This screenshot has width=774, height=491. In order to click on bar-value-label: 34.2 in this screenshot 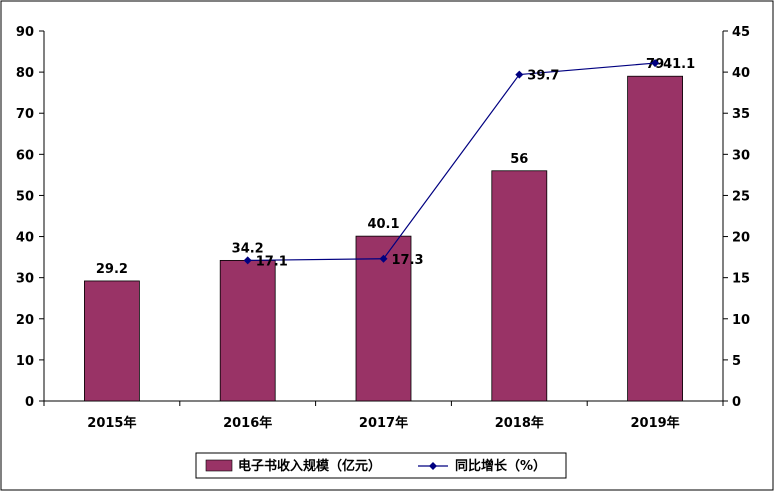, I will do `click(248, 248)`.